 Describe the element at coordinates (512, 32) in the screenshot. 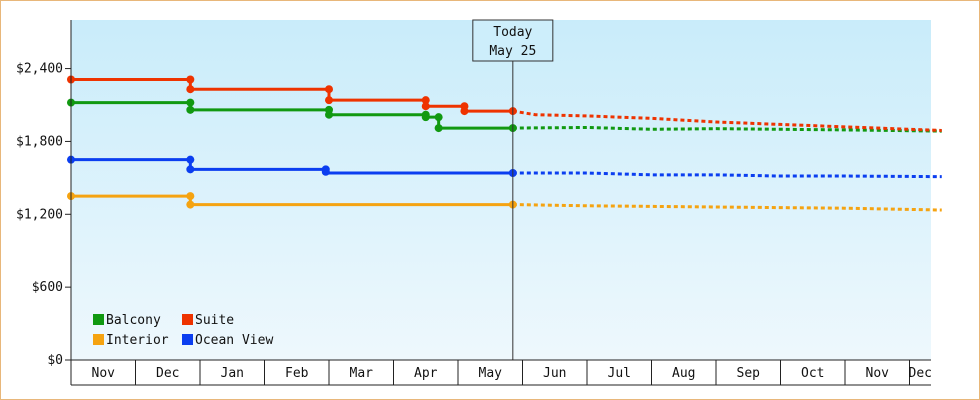

I see `today-label: Today` at that location.